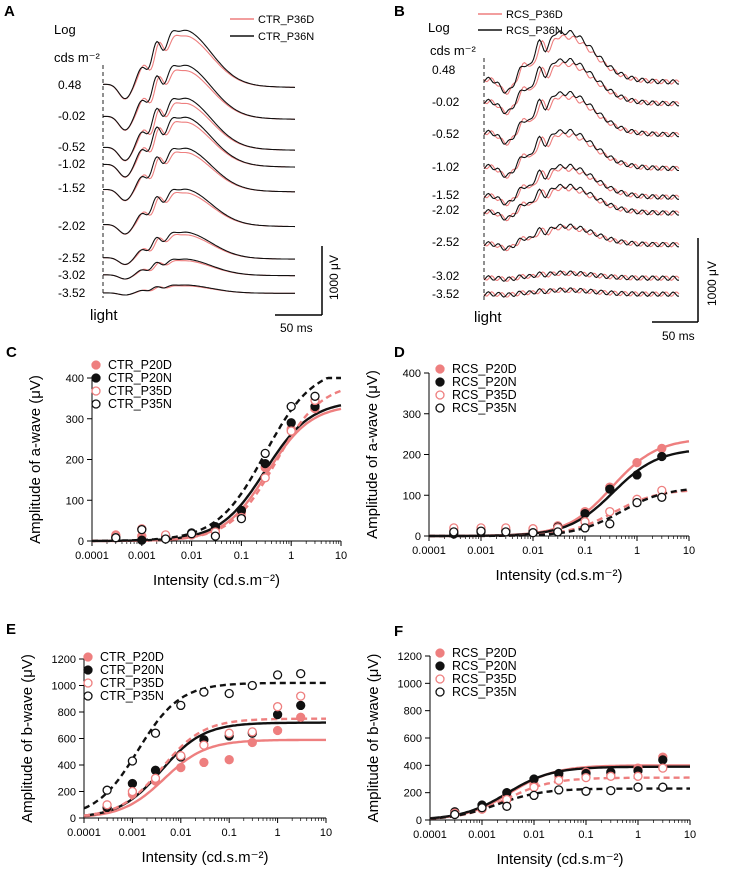 The width and height of the screenshot is (732, 893). What do you see at coordinates (326, 833) in the screenshot?
I see `x-tick-label: 10` at bounding box center [326, 833].